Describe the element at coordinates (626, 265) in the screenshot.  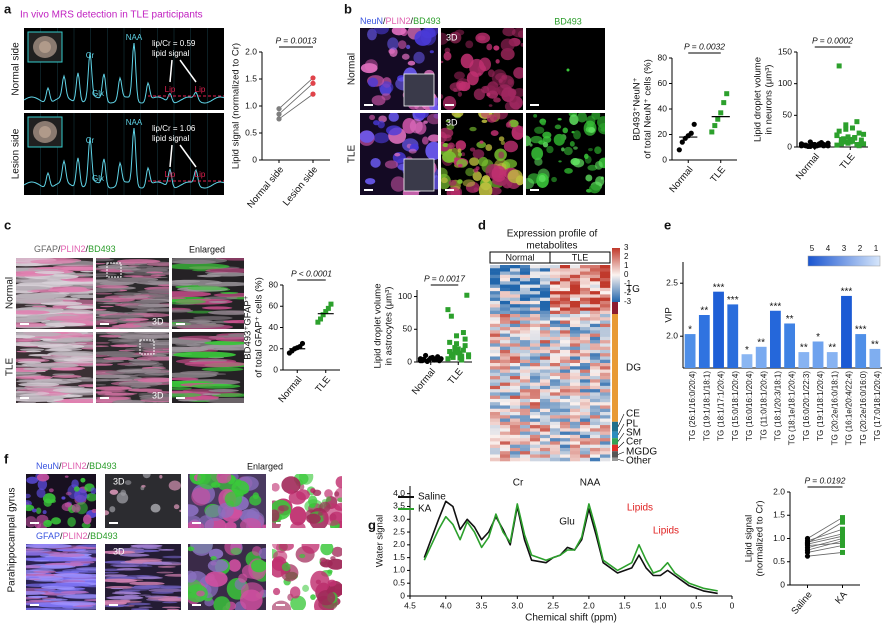
I see `color-scale-label: 1` at that location.